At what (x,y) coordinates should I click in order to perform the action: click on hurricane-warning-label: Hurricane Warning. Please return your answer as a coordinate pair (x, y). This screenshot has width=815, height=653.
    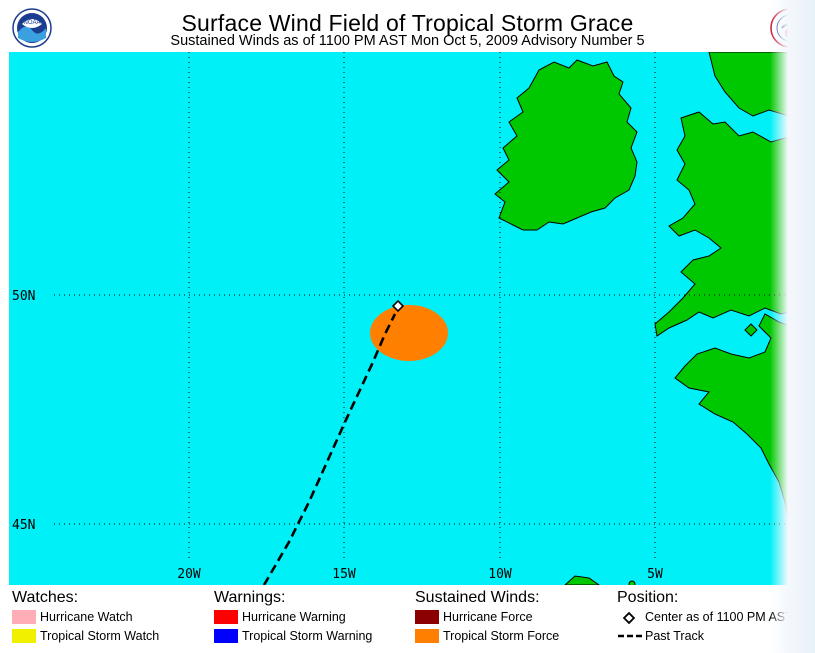
    Looking at the image, I should click on (294, 617).